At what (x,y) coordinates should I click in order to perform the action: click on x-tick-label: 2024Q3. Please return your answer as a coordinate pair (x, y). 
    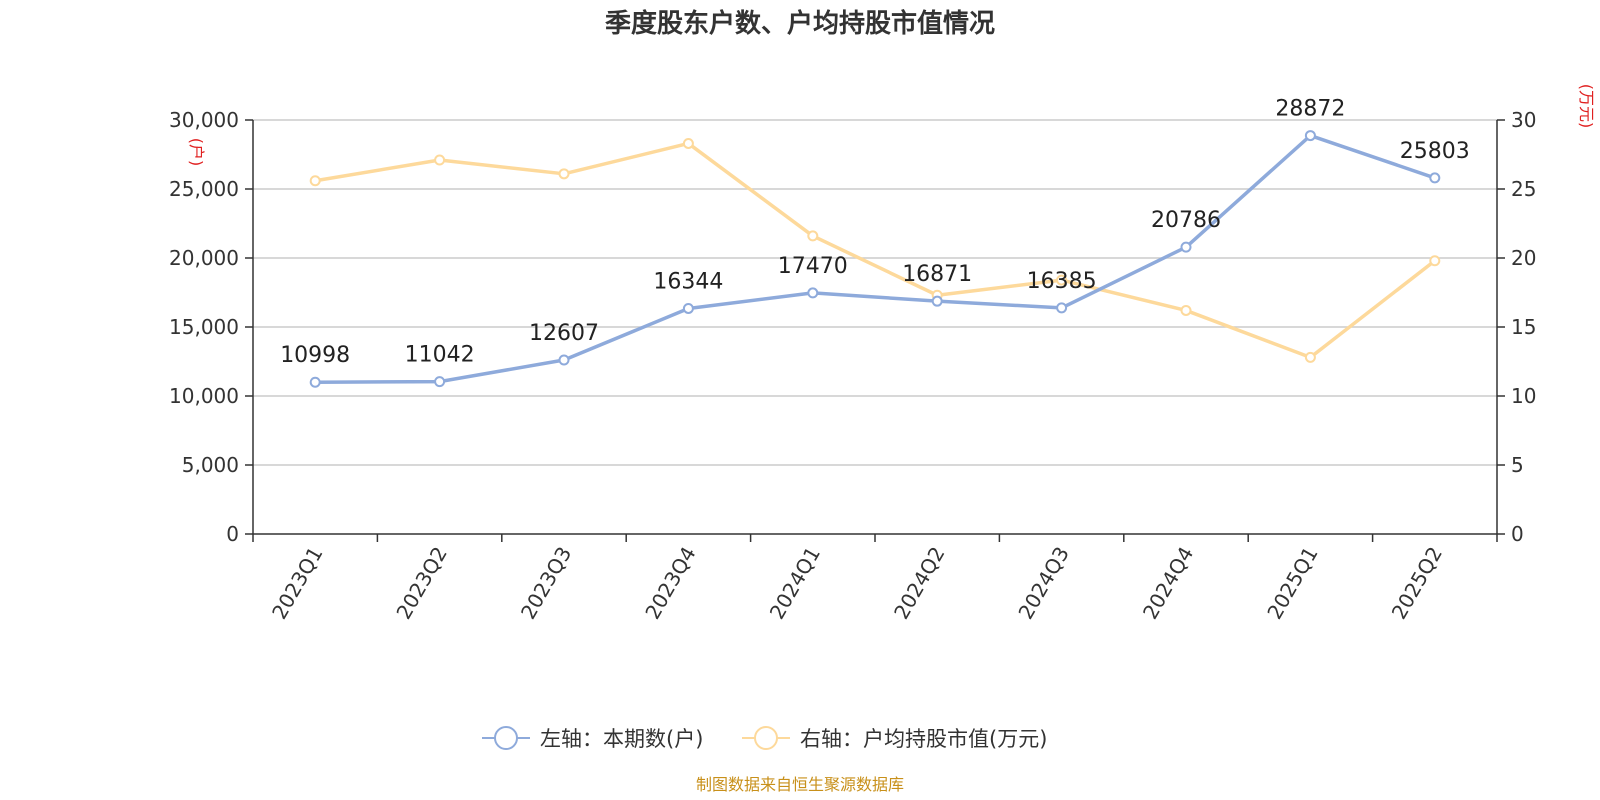
    Looking at the image, I should click on (1043, 583).